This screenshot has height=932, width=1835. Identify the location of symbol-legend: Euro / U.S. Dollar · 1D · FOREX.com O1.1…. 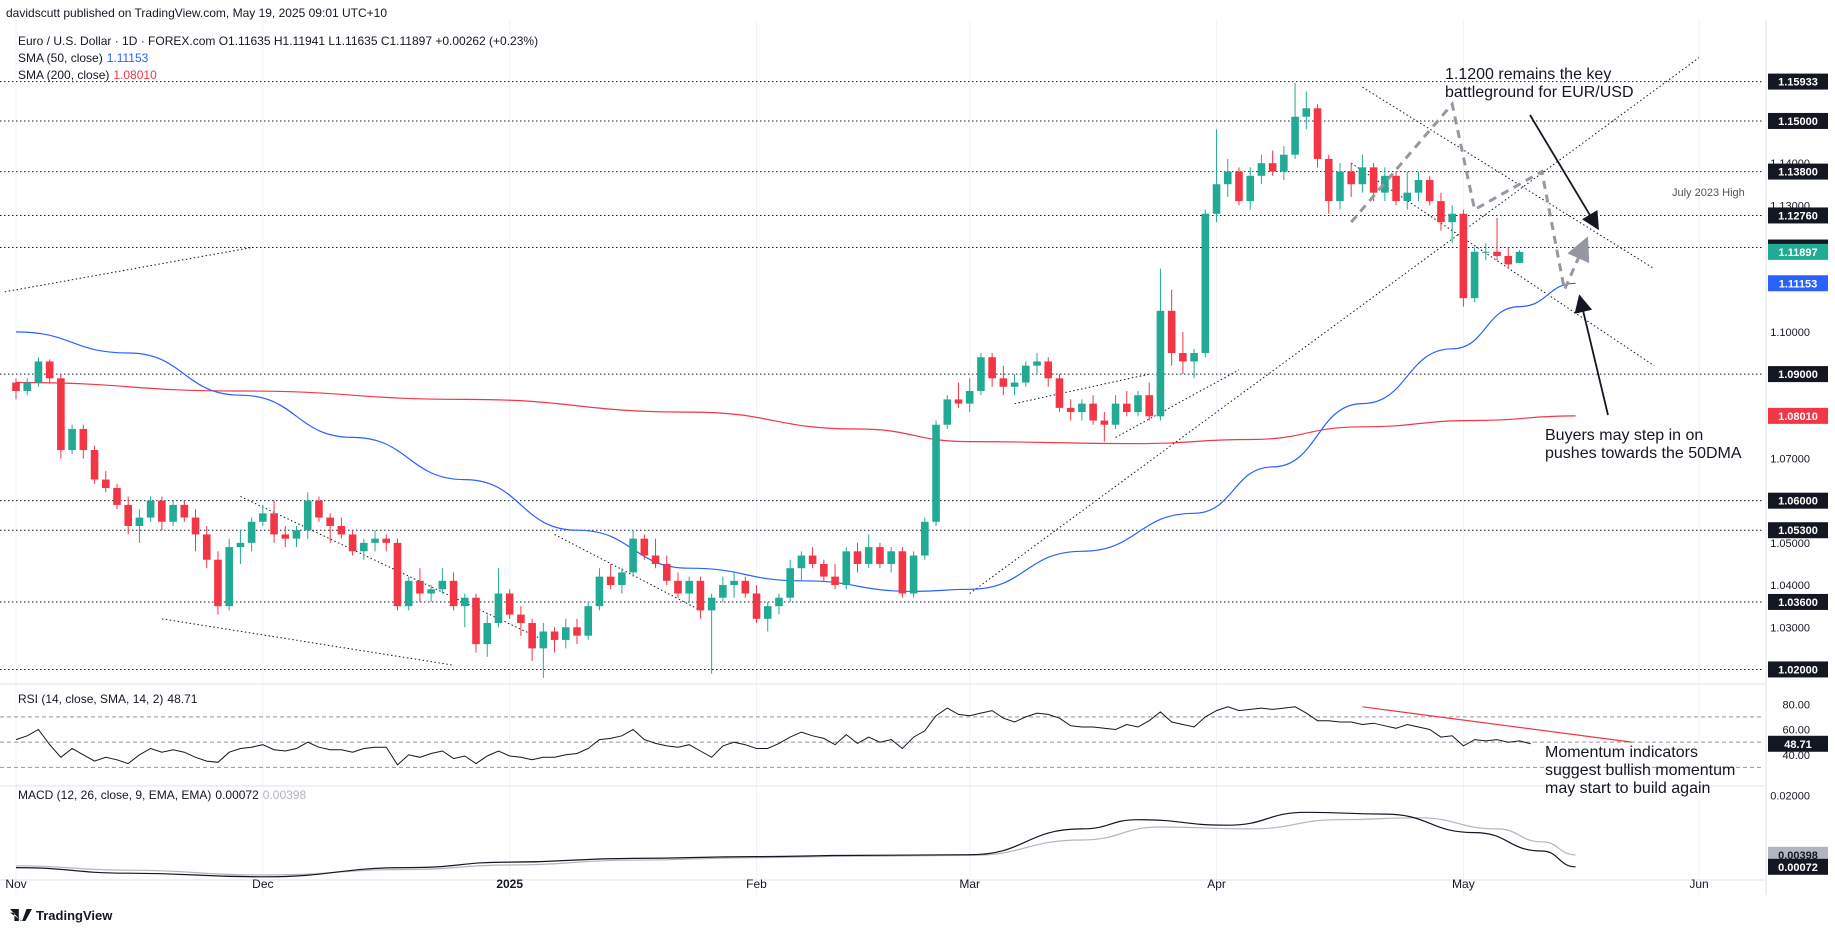
(278, 41).